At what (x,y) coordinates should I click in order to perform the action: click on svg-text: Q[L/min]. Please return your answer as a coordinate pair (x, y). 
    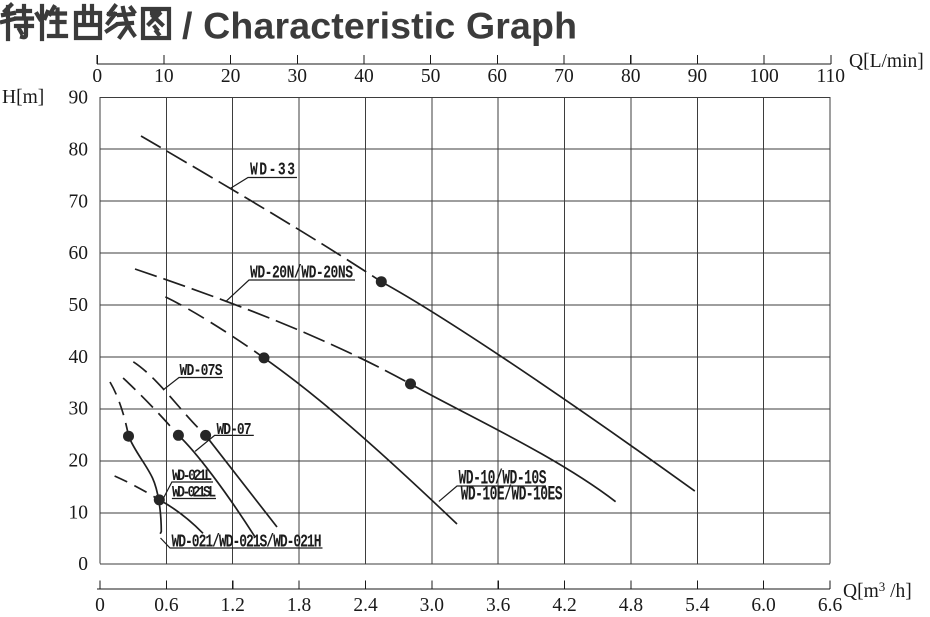
    Looking at the image, I should click on (886, 61).